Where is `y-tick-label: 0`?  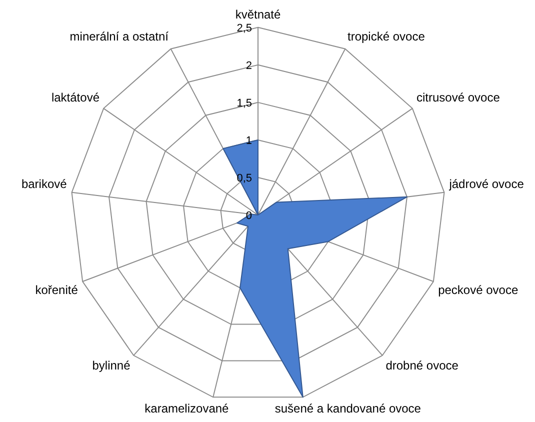
y-tick-label: 0 is located at coordinates (249, 216).